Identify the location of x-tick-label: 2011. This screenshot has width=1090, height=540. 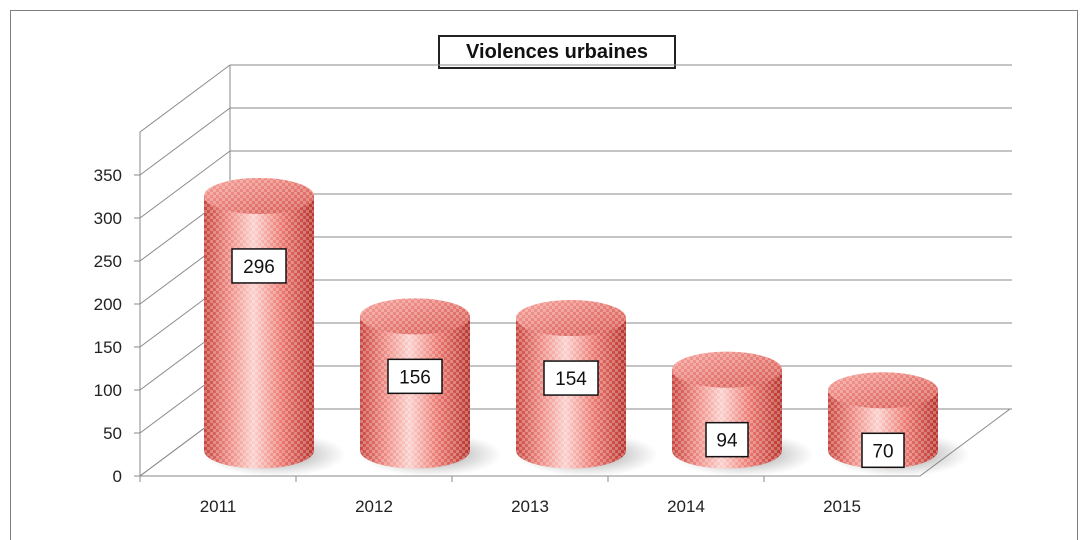
(218, 506).